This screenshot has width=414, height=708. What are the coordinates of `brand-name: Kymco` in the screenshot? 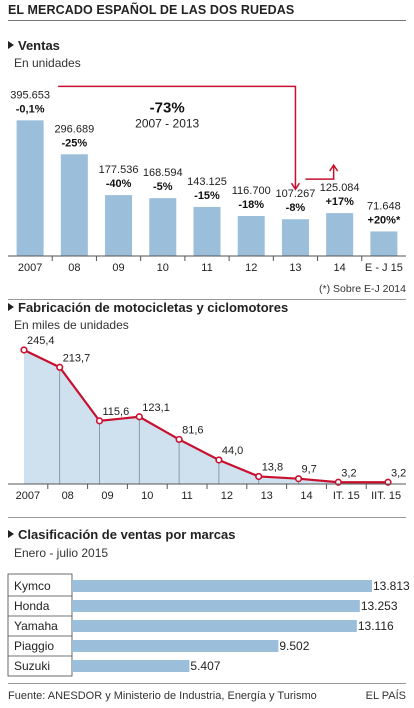 It's located at (32, 586).